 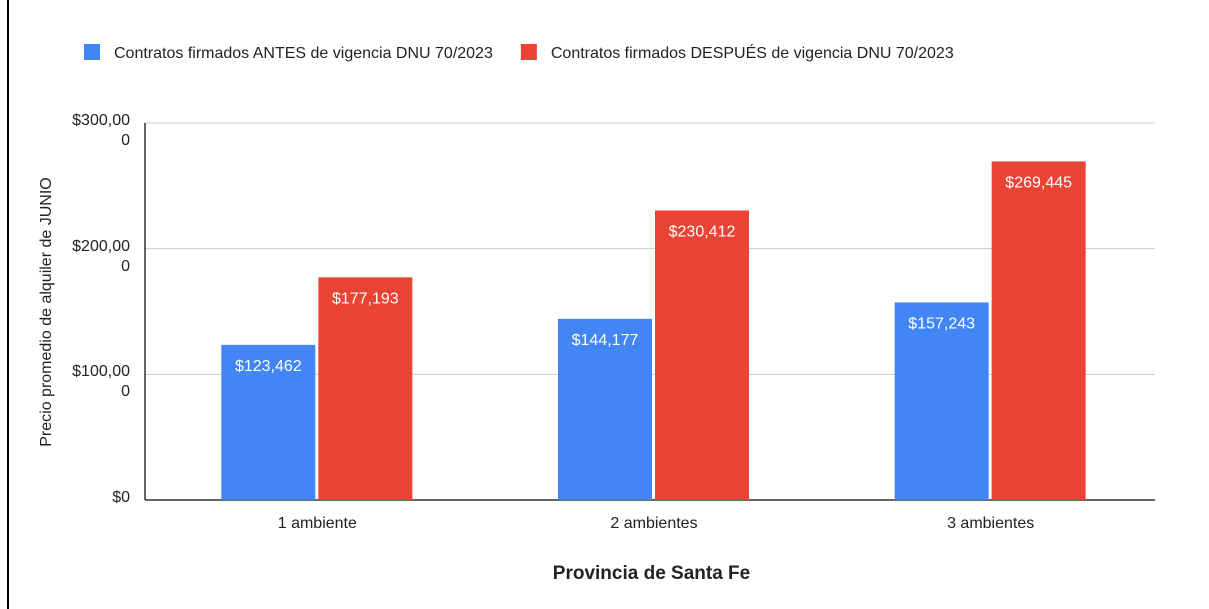 What do you see at coordinates (1038, 182) in the screenshot?
I see `data-label: $269,445` at bounding box center [1038, 182].